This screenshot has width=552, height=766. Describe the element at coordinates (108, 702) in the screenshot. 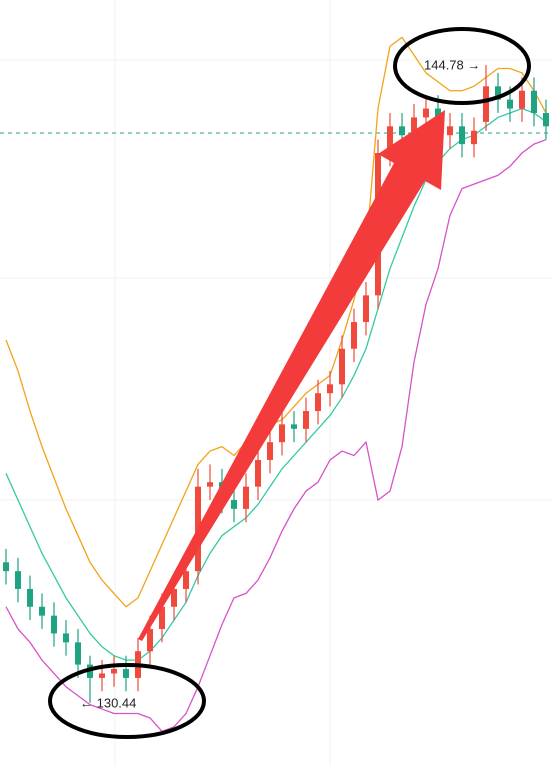

I see `low-annotation: ← 130.44` at that location.